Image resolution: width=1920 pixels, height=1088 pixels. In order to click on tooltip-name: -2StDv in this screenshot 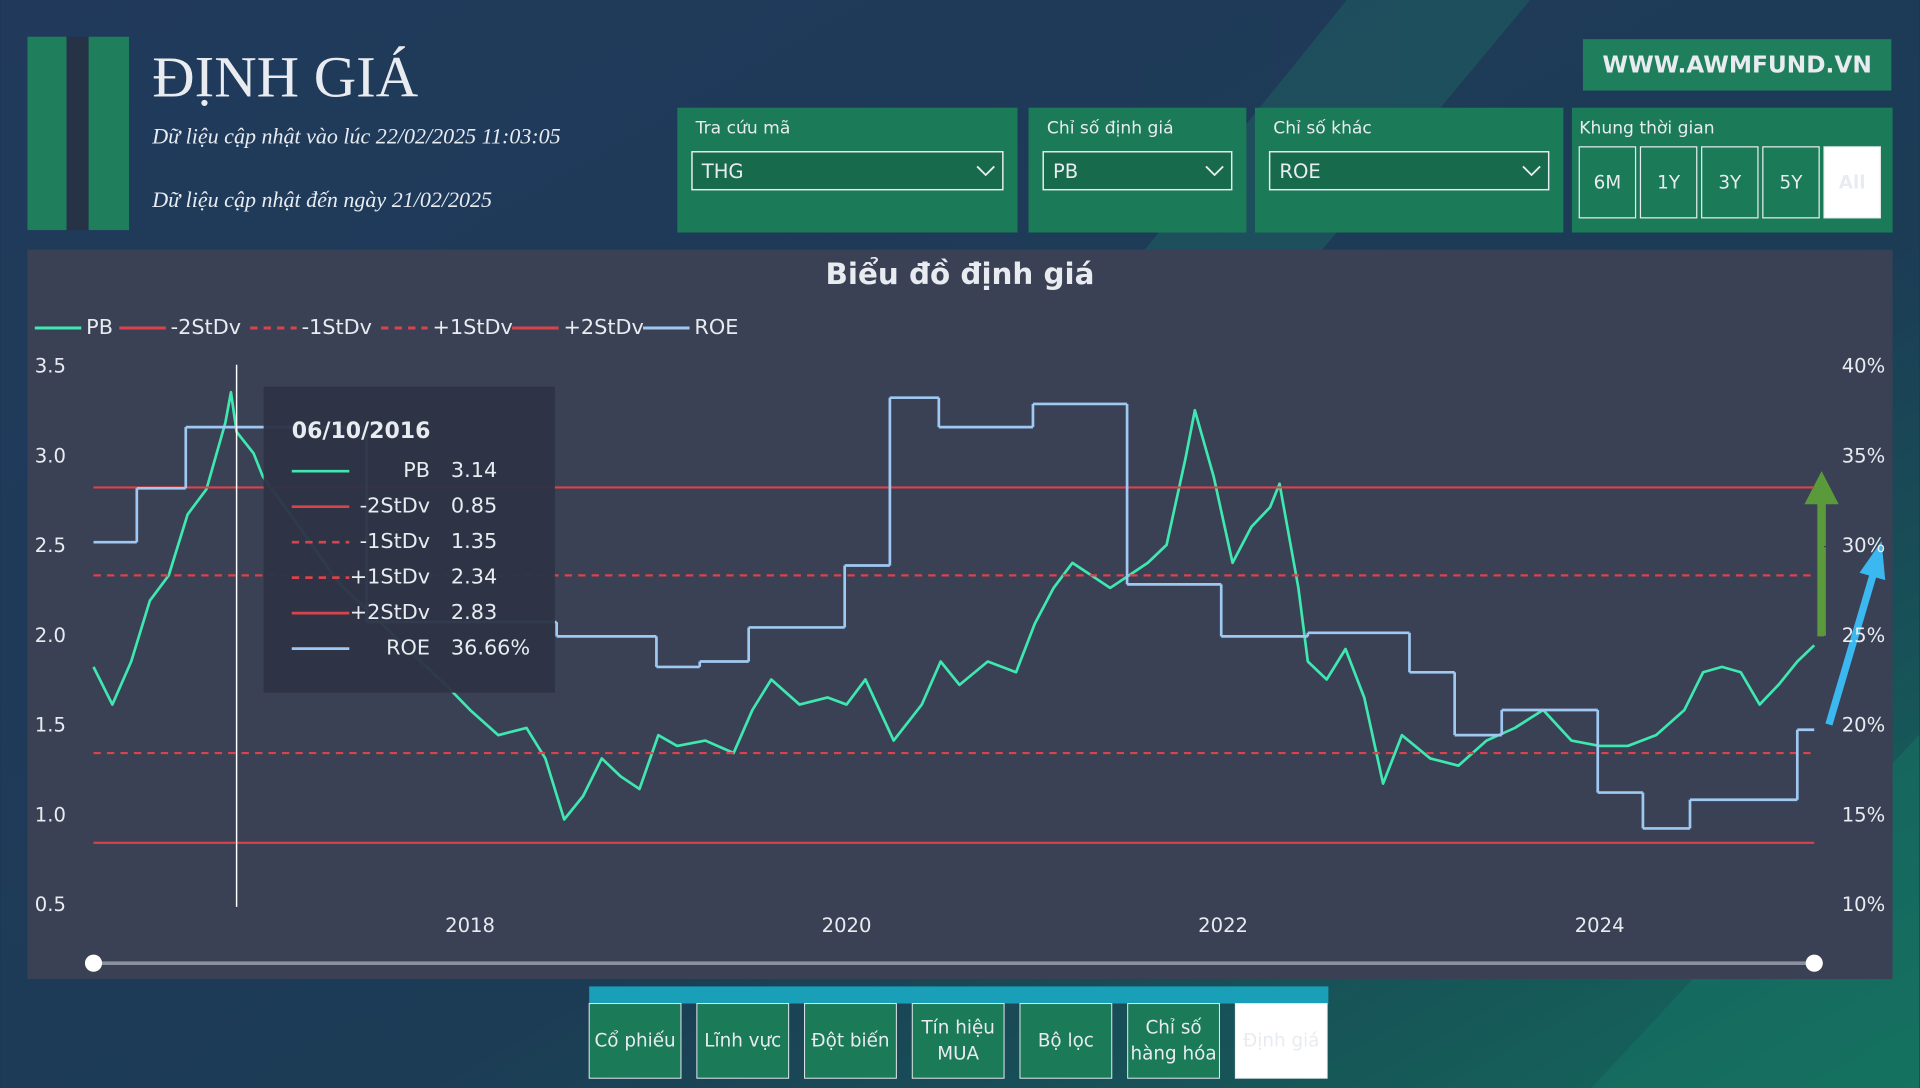, I will do `click(395, 506)`.